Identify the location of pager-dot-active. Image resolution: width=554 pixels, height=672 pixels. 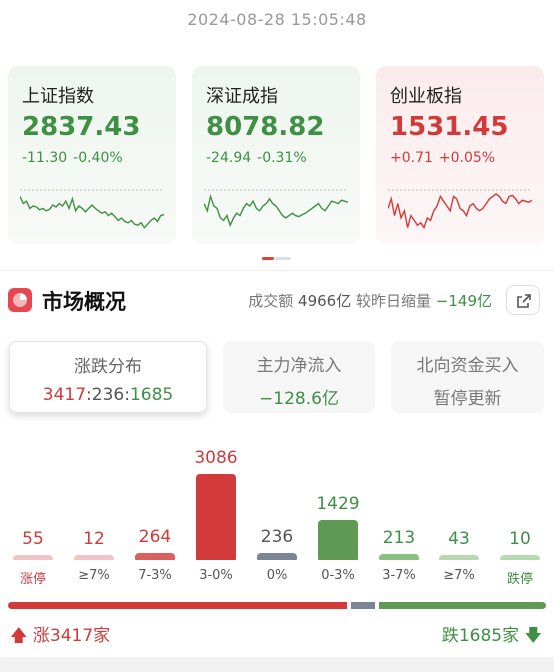
(268, 258).